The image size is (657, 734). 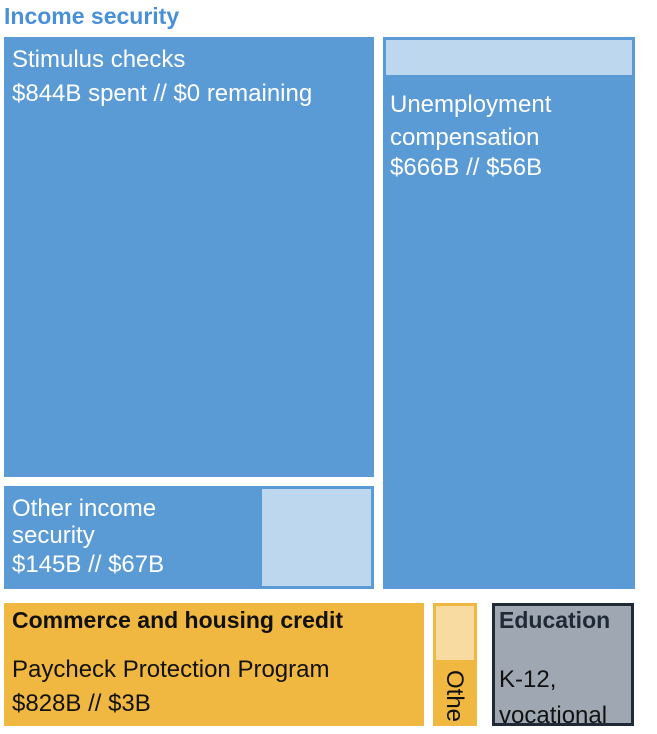 What do you see at coordinates (162, 93) in the screenshot?
I see `tile-value-stimulus-checks: $844B spent // $0 remaining` at bounding box center [162, 93].